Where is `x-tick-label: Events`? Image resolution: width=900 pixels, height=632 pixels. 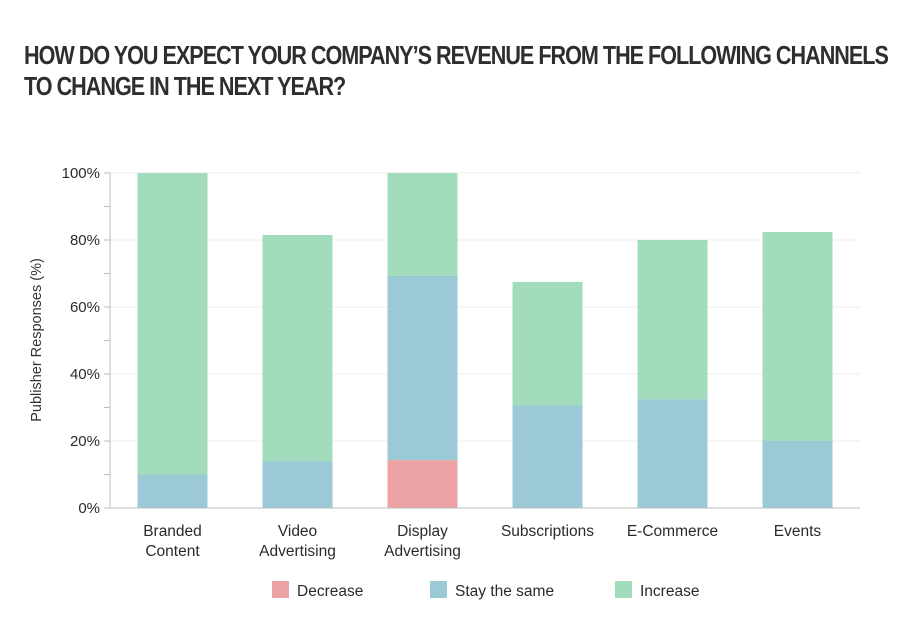
x-tick-label: Events is located at coordinates (798, 531).